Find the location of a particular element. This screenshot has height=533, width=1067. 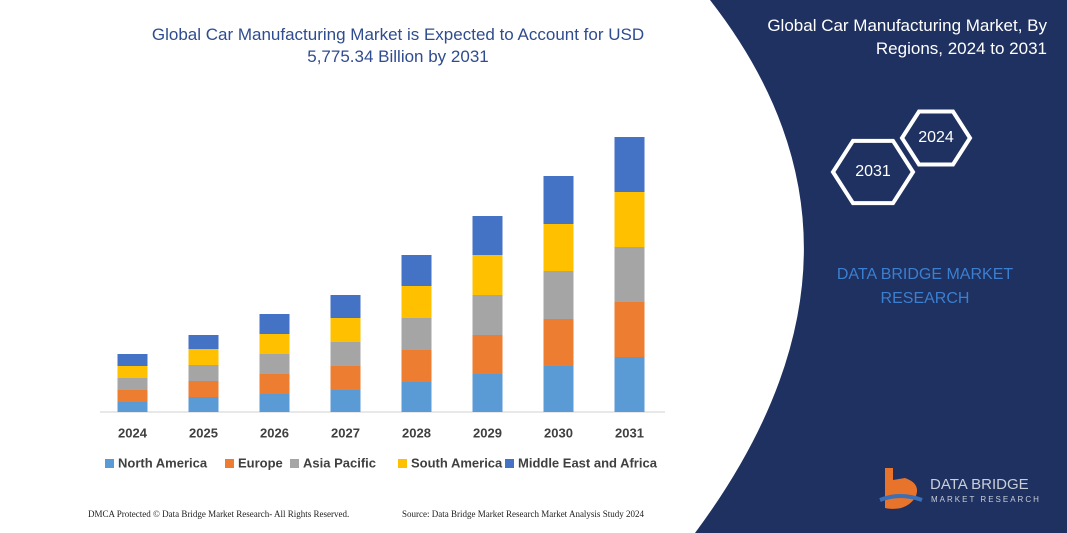

legend-label: Middle East and Africa is located at coordinates (588, 462).